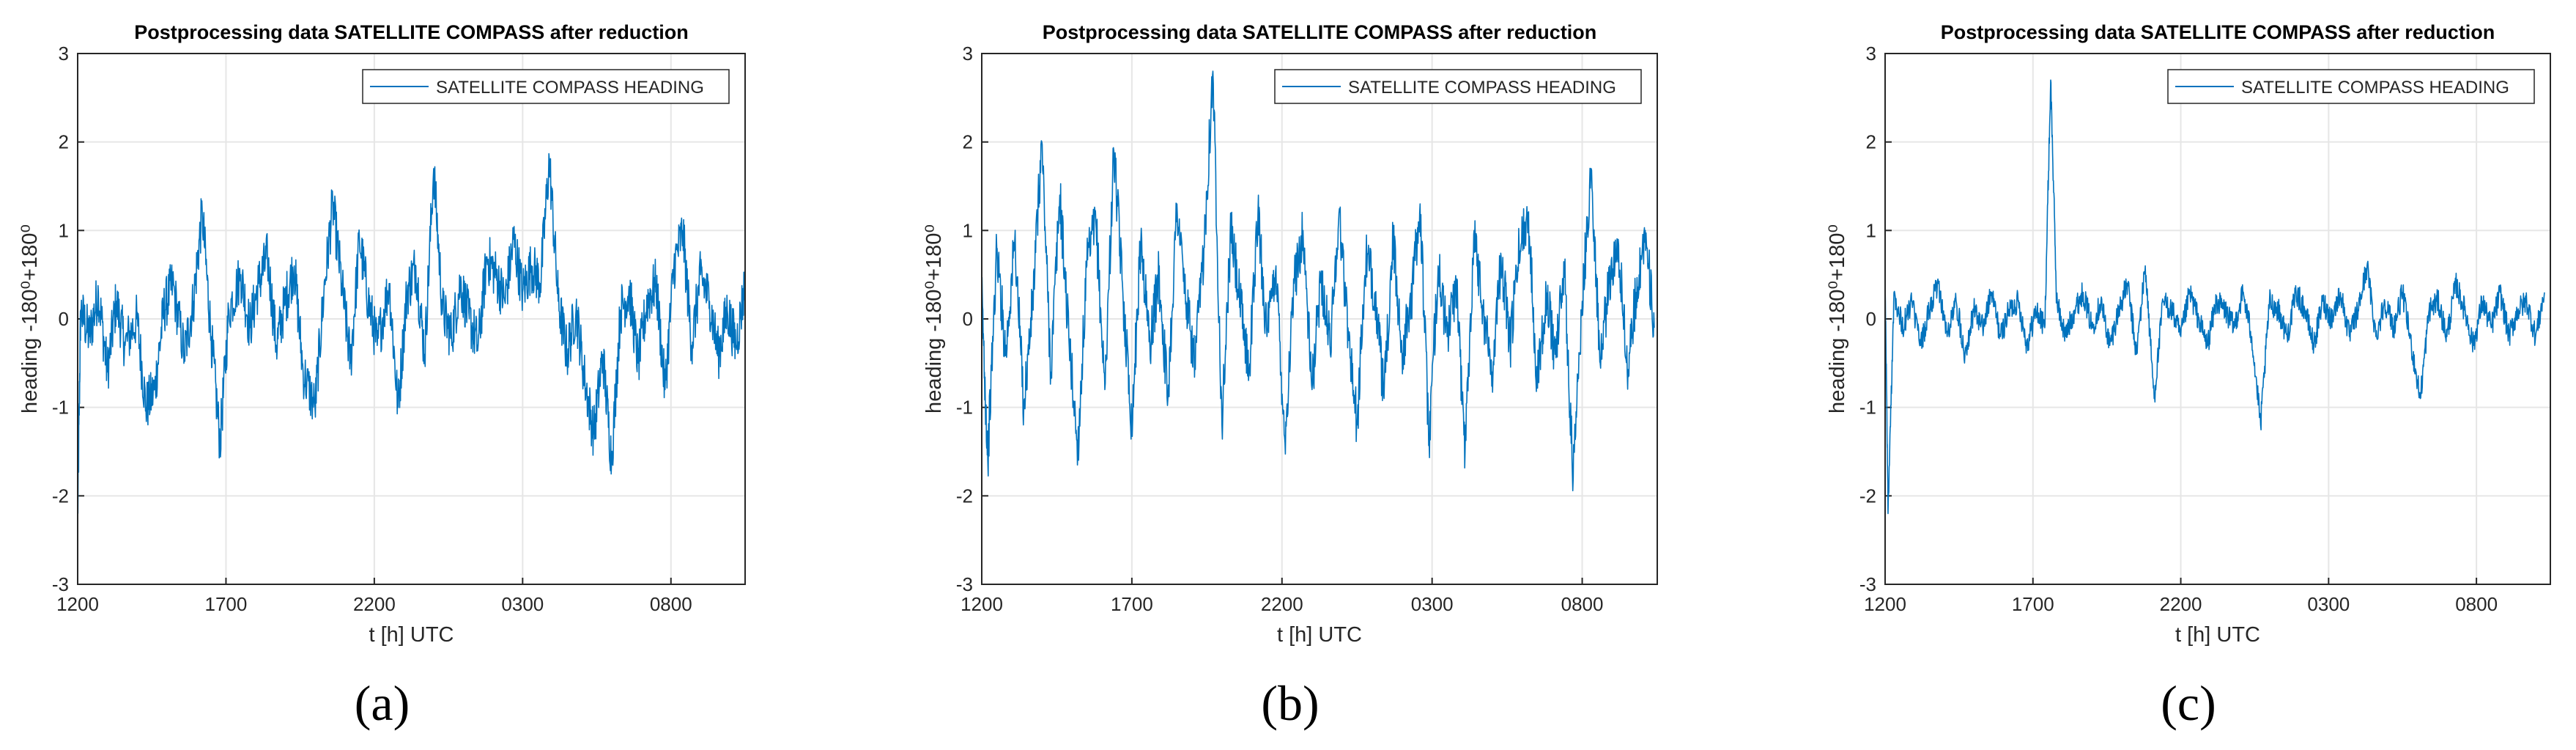 Image resolution: width=2576 pixels, height=750 pixels. Describe the element at coordinates (1290, 703) in the screenshot. I see `panel-label: (b)` at that location.